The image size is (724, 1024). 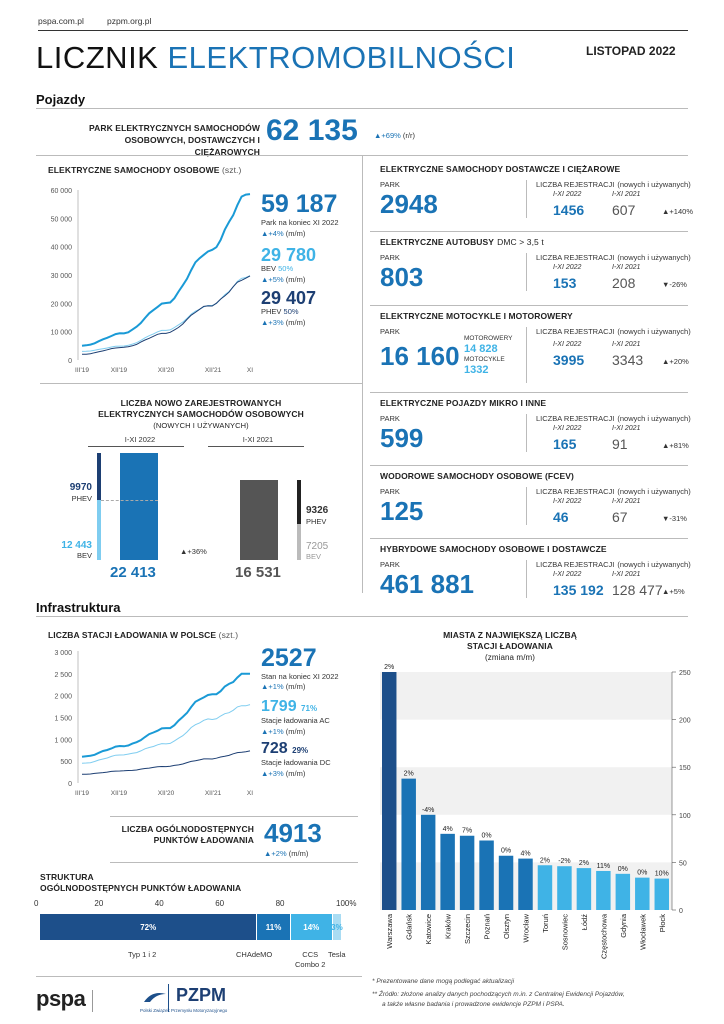 I want to click on block-park-value: 2948, so click(x=409, y=204).